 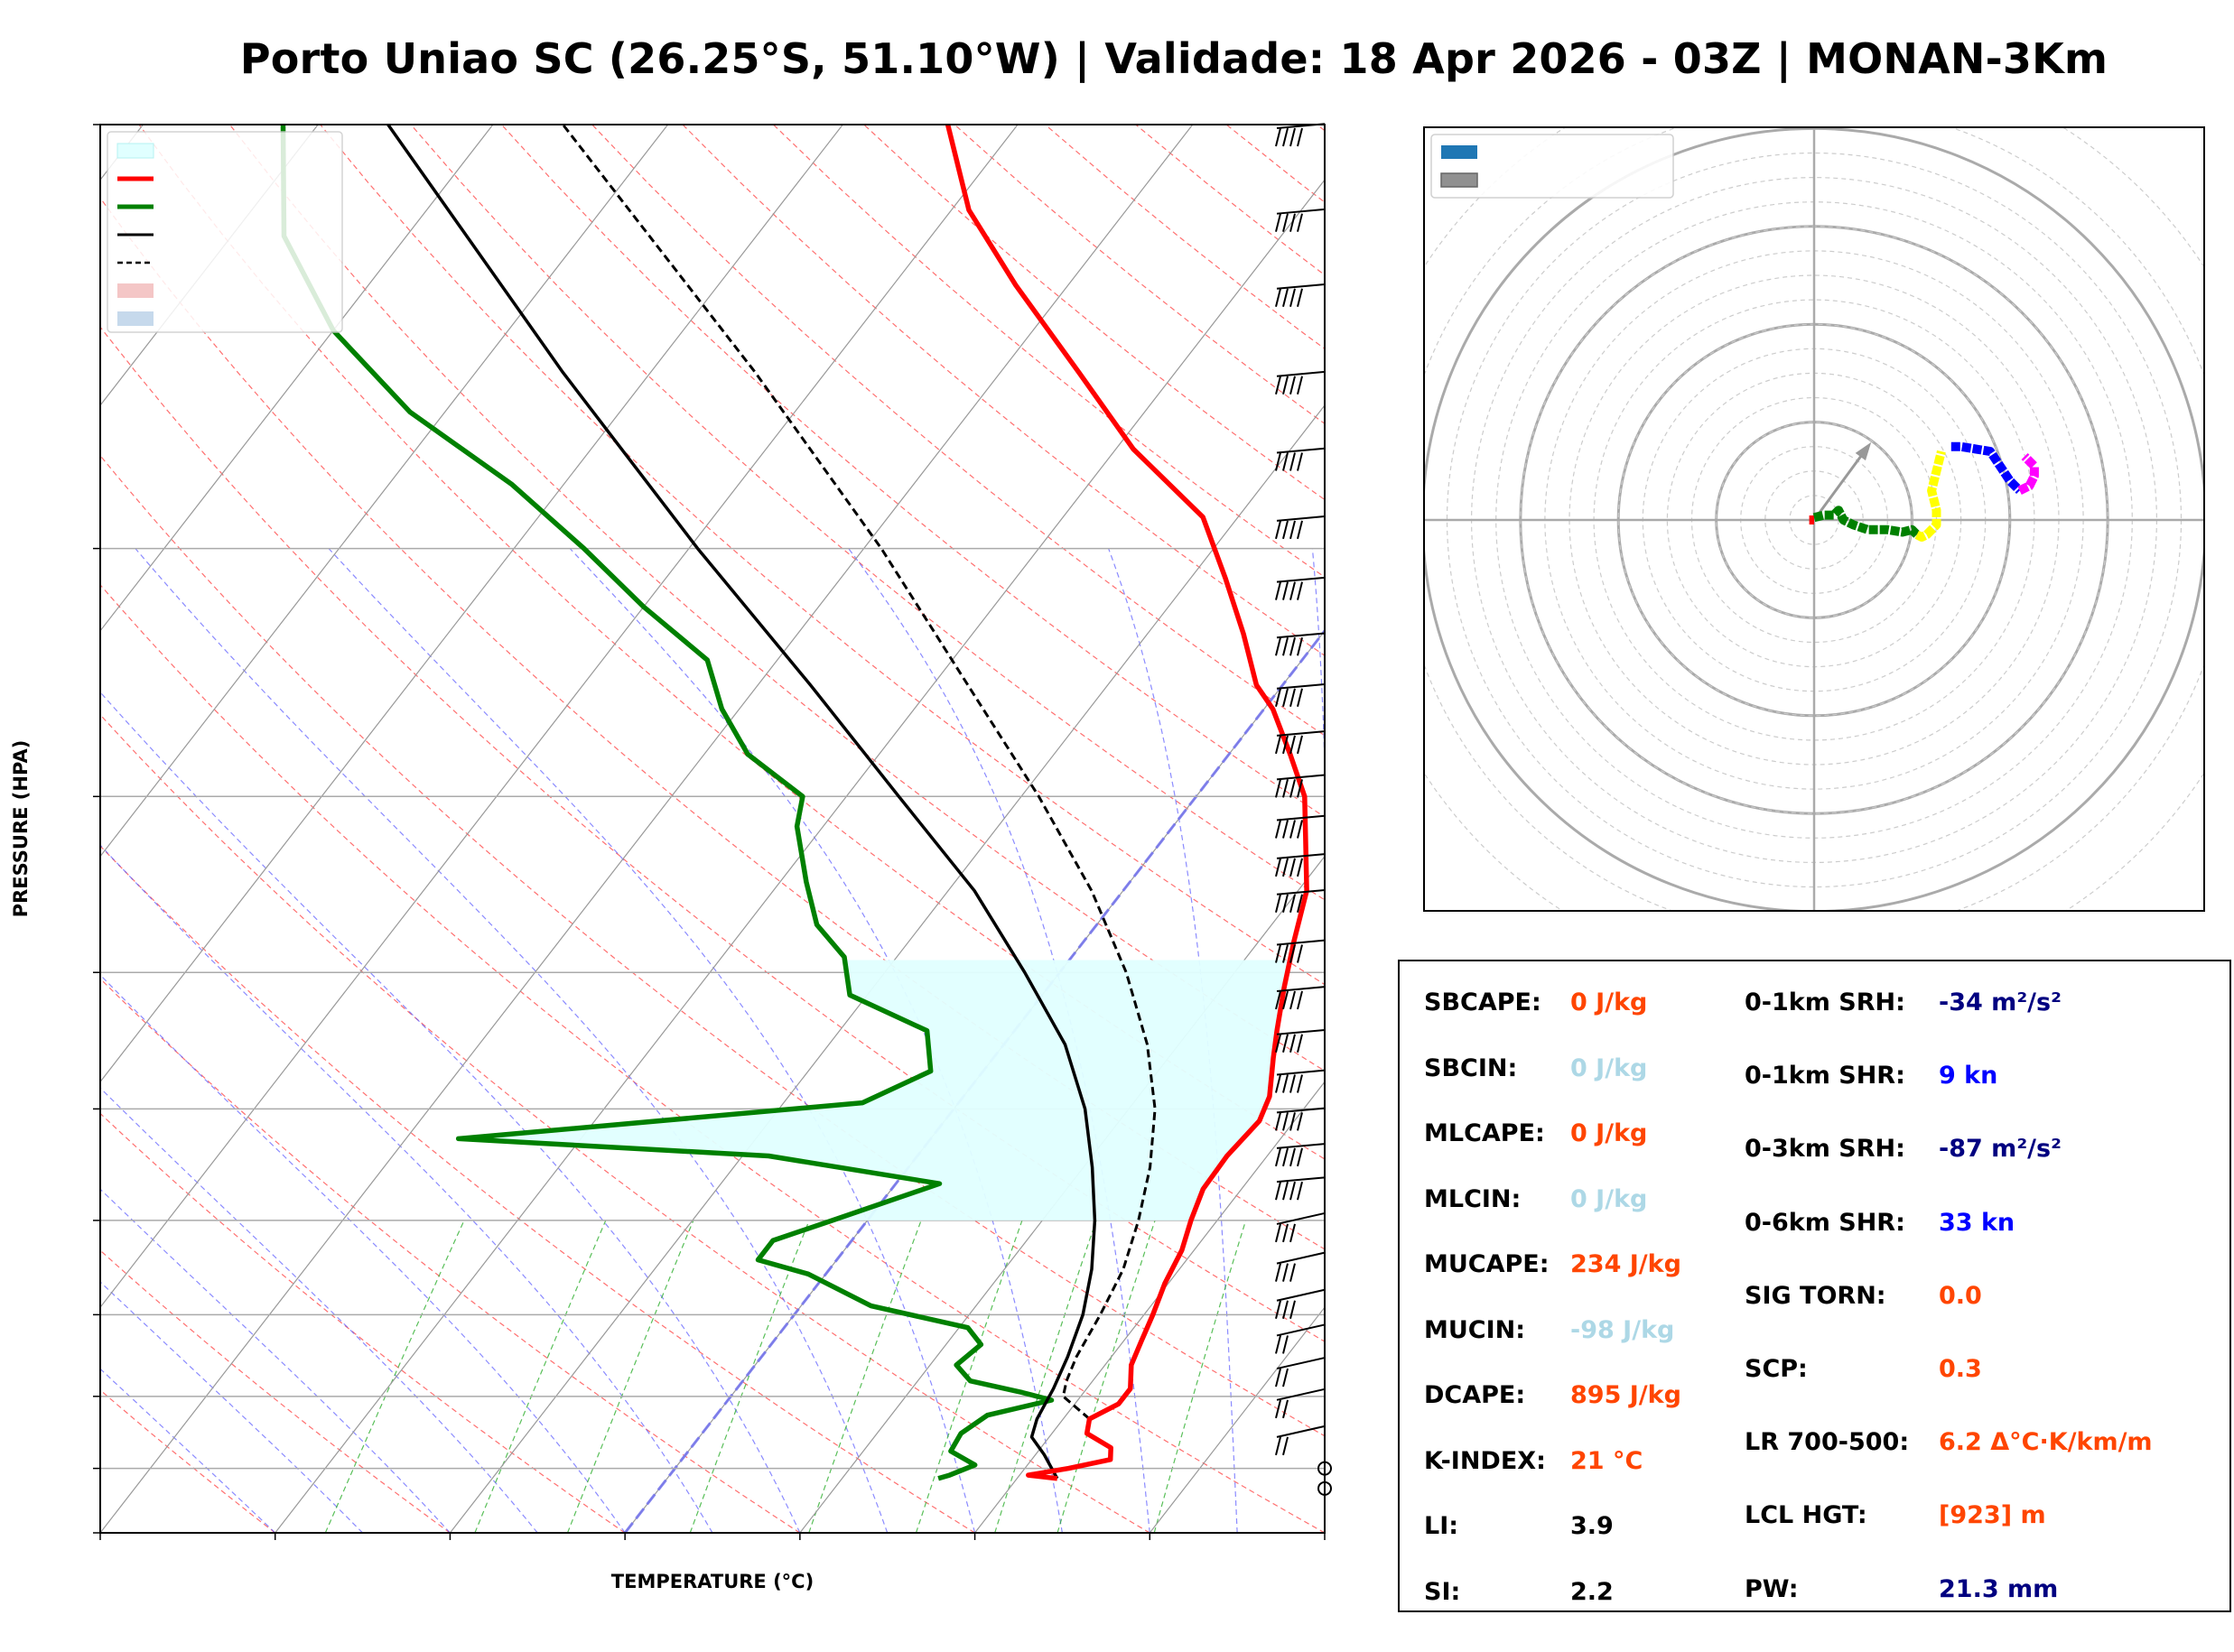 I want to click on hodo-legend-swatch, so click(x=1459, y=180).